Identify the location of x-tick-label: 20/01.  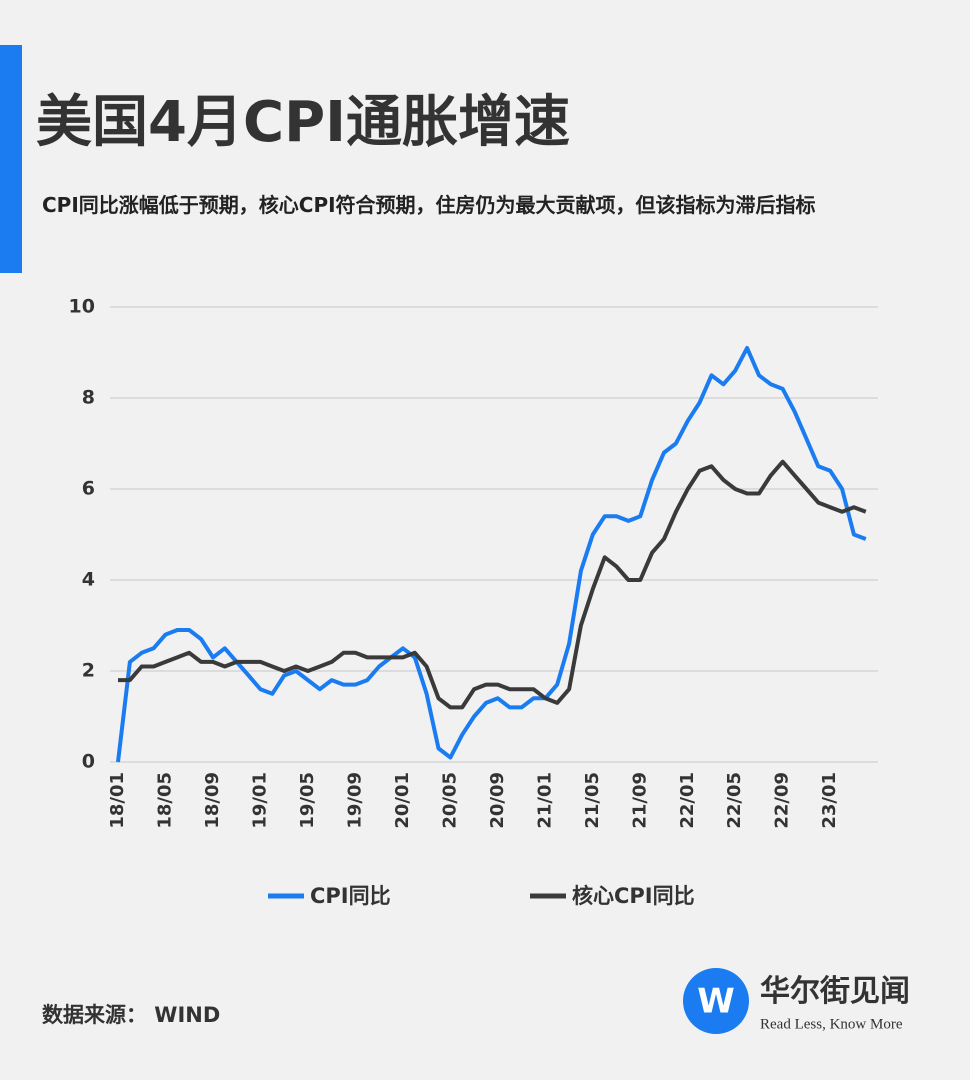
(402, 800).